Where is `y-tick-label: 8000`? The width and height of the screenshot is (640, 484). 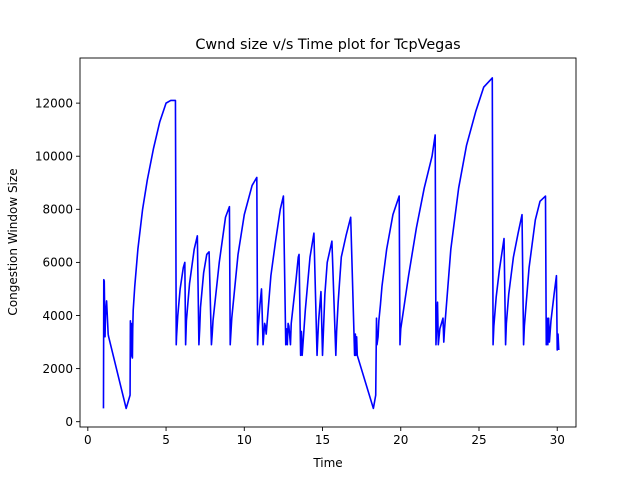 y-tick-label: 8000 is located at coordinates (57, 210).